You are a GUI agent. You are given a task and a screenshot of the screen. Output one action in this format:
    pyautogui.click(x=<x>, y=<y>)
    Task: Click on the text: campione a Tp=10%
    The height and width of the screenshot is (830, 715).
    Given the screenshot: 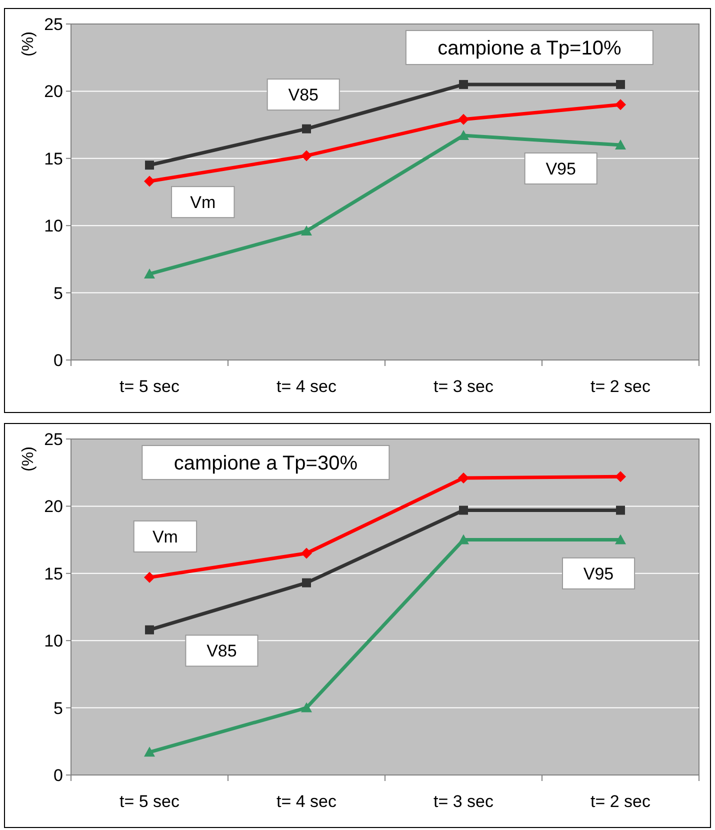 What is the action you would take?
    pyautogui.click(x=530, y=49)
    